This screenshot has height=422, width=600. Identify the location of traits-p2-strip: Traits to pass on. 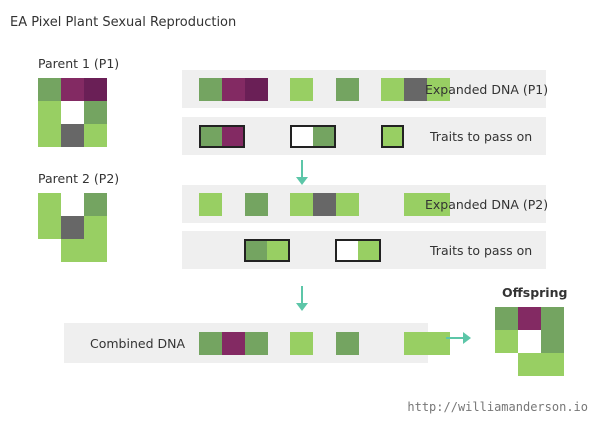
(364, 250).